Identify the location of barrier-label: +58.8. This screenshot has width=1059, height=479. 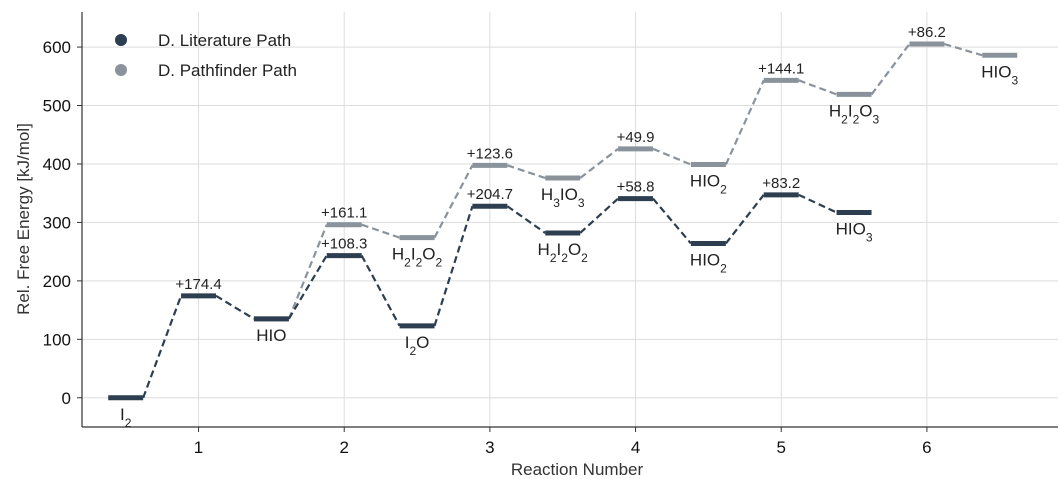
(636, 187).